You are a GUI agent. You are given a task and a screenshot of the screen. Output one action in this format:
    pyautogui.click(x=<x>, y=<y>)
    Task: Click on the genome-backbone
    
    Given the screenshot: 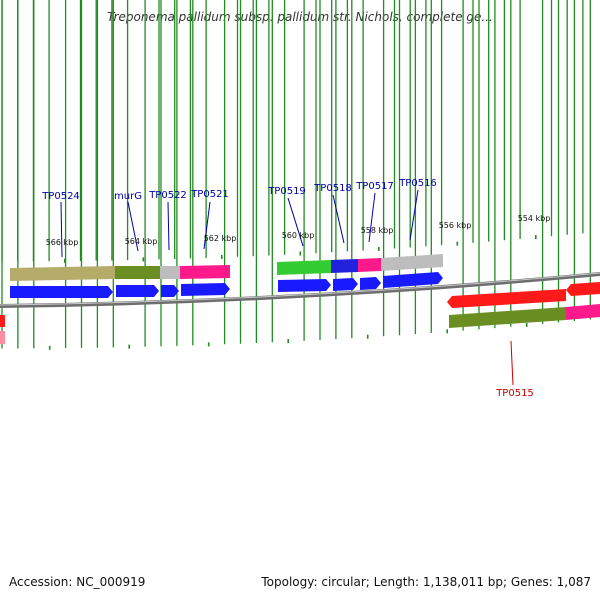 What is the action you would take?
    pyautogui.click(x=300, y=290)
    